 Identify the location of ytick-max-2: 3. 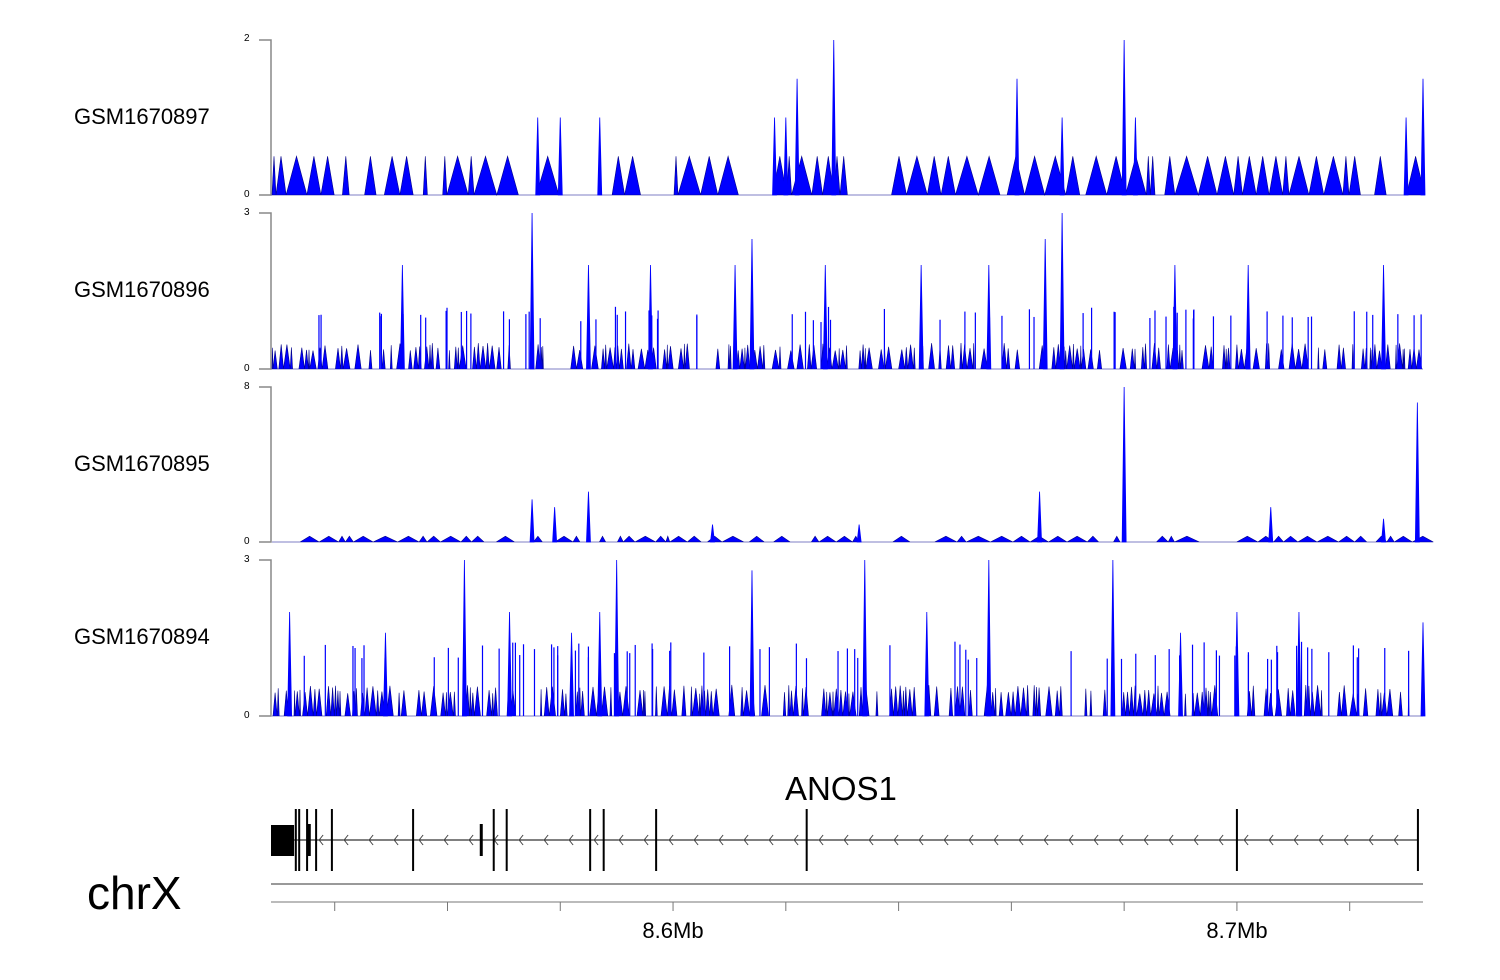
(247, 212).